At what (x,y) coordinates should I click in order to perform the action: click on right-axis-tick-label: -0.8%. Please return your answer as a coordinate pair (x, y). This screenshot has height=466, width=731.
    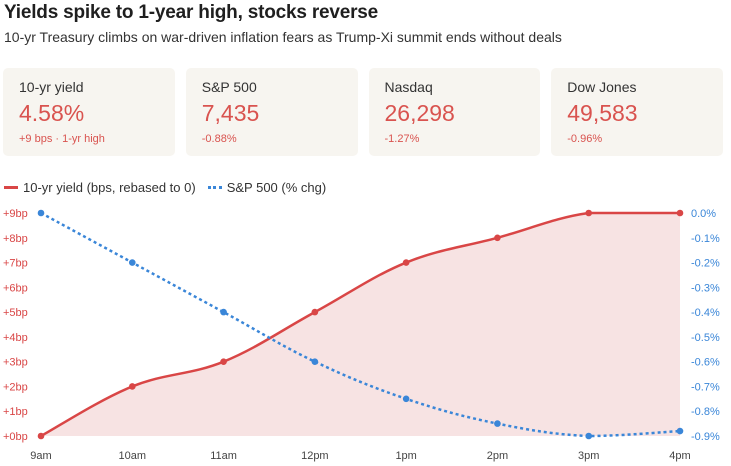
    Looking at the image, I should click on (705, 412).